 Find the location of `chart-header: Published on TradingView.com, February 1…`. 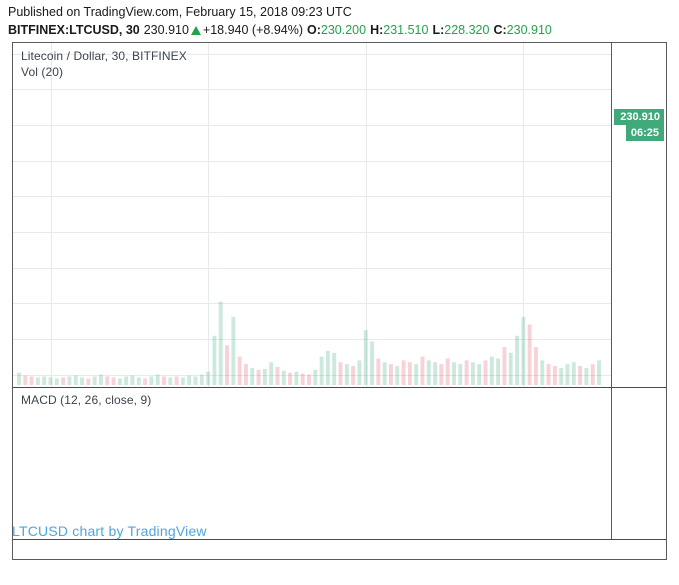

chart-header: Published on TradingView.com, February 1… is located at coordinates (340, 21).